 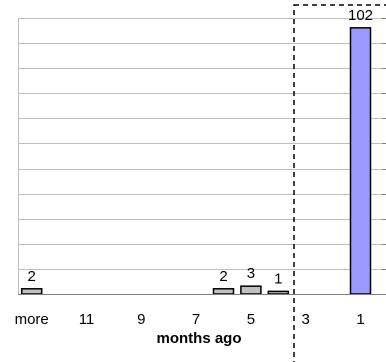 I want to click on x-tick-label-more: more, so click(x=32, y=319).